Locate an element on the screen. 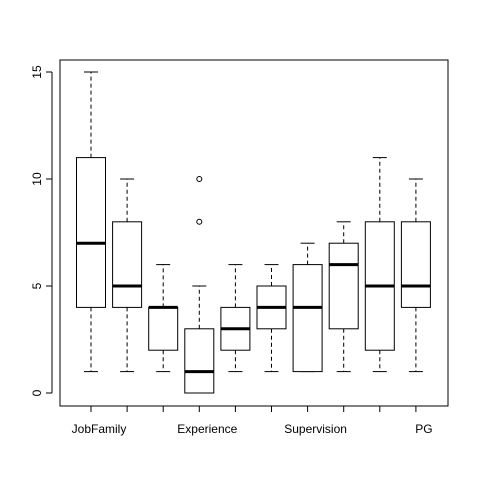 Image resolution: width=480 pixels, height=480 pixels. y-tick-label: 5 is located at coordinates (37, 285).